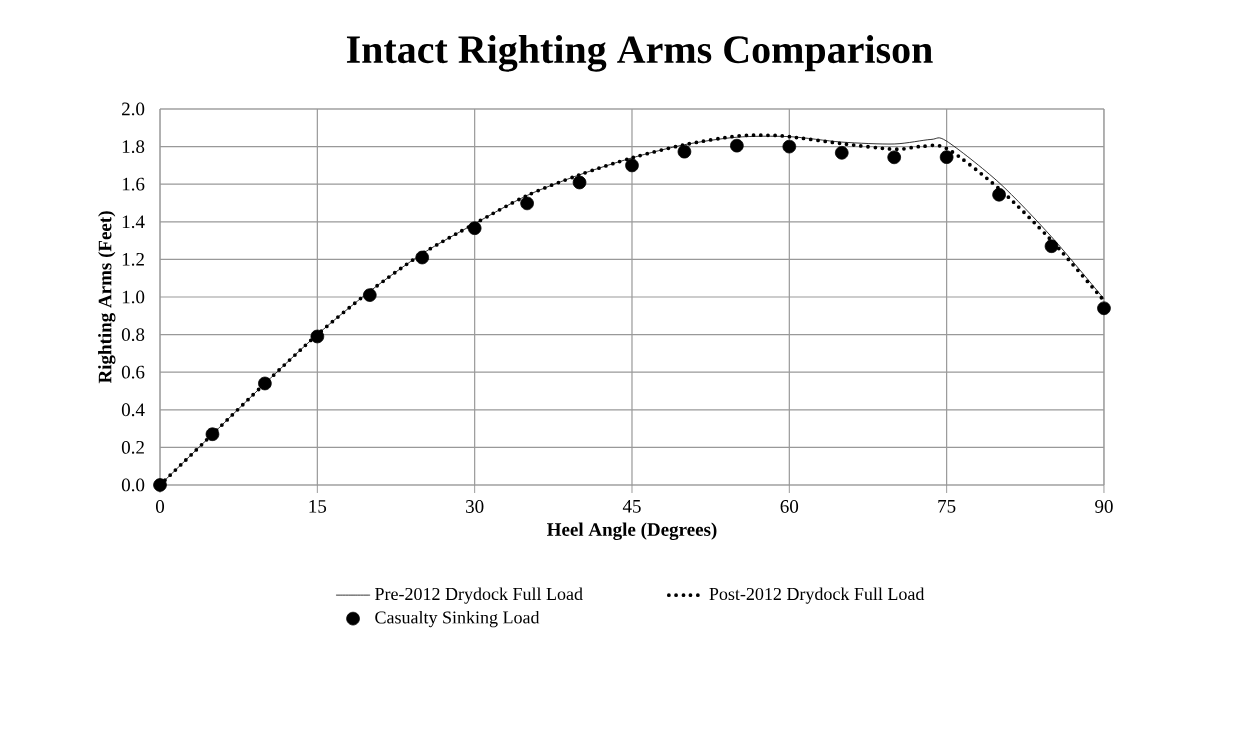 The image size is (1255, 729). I want to click on legend-label: Casualty Sinking Load, so click(457, 619).